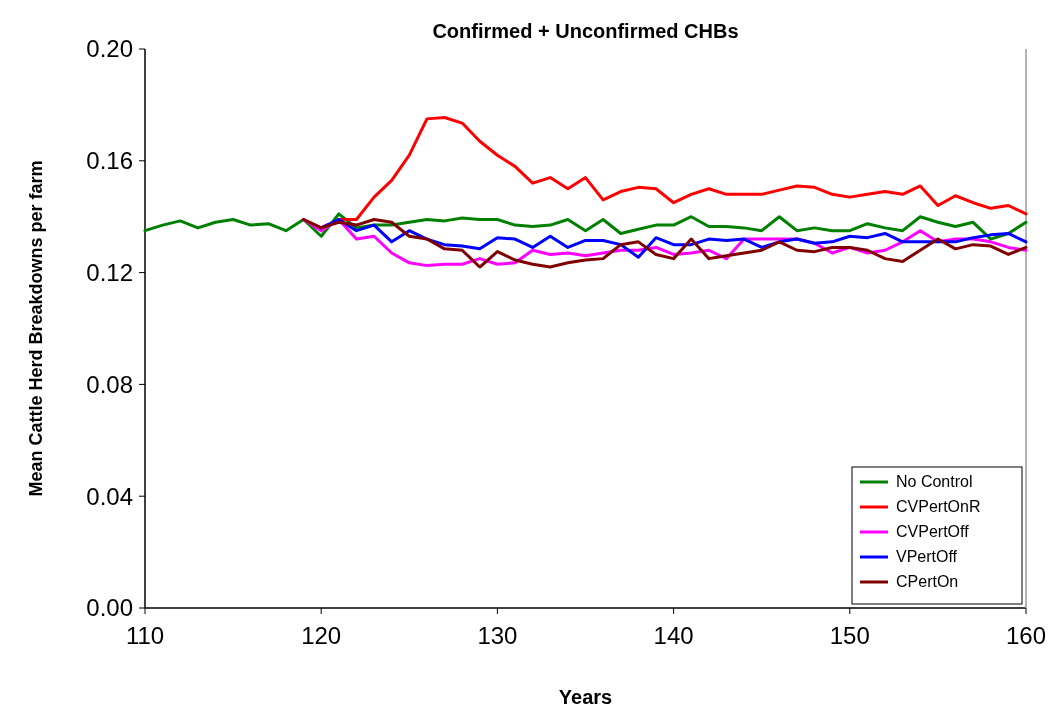  Describe the element at coordinates (36, 328) in the screenshot. I see `y-axis-title: Mean Cattle Herd Breakdowns per farm` at that location.